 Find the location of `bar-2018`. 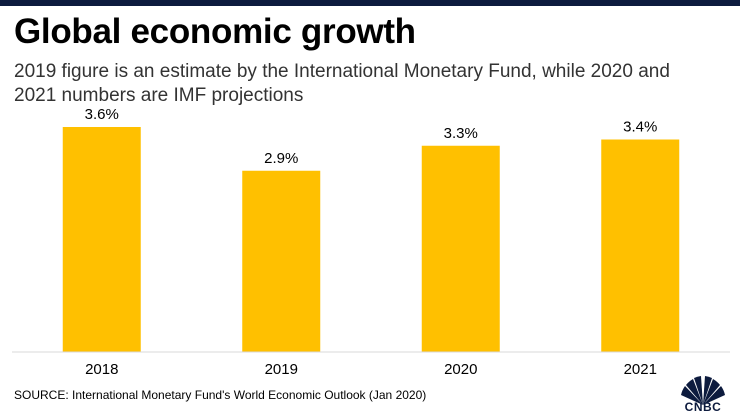

bar-2018 is located at coordinates (101, 239).